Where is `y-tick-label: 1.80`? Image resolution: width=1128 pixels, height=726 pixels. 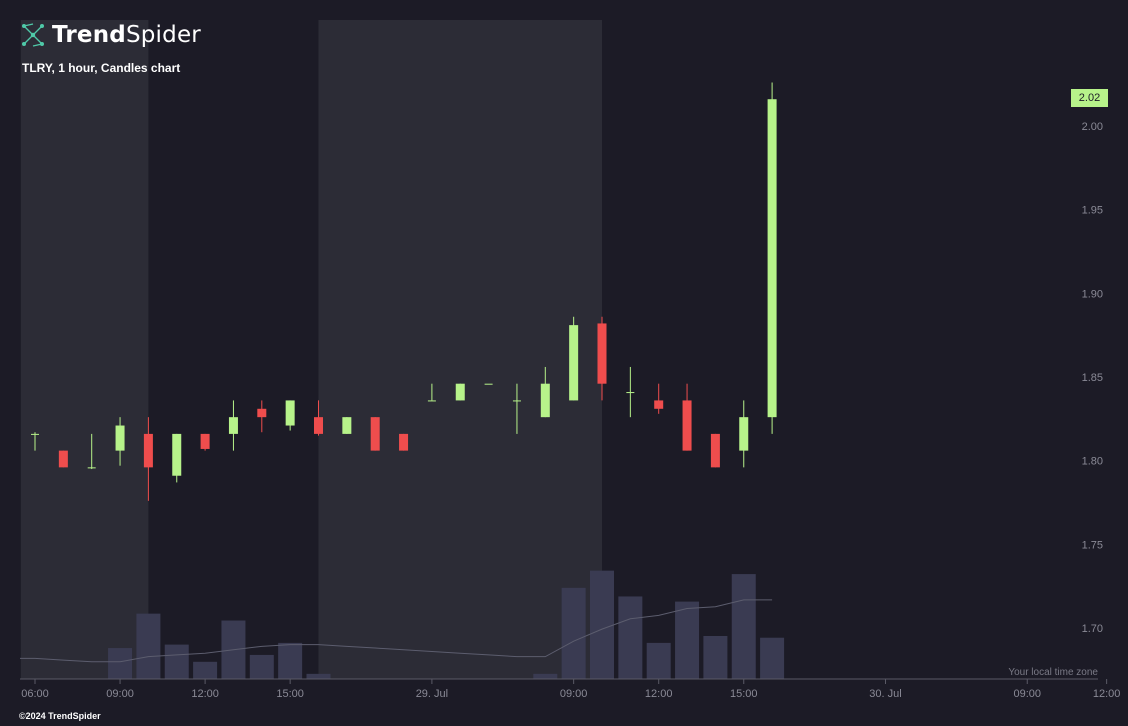
y-tick-label: 1.80 is located at coordinates (1092, 462).